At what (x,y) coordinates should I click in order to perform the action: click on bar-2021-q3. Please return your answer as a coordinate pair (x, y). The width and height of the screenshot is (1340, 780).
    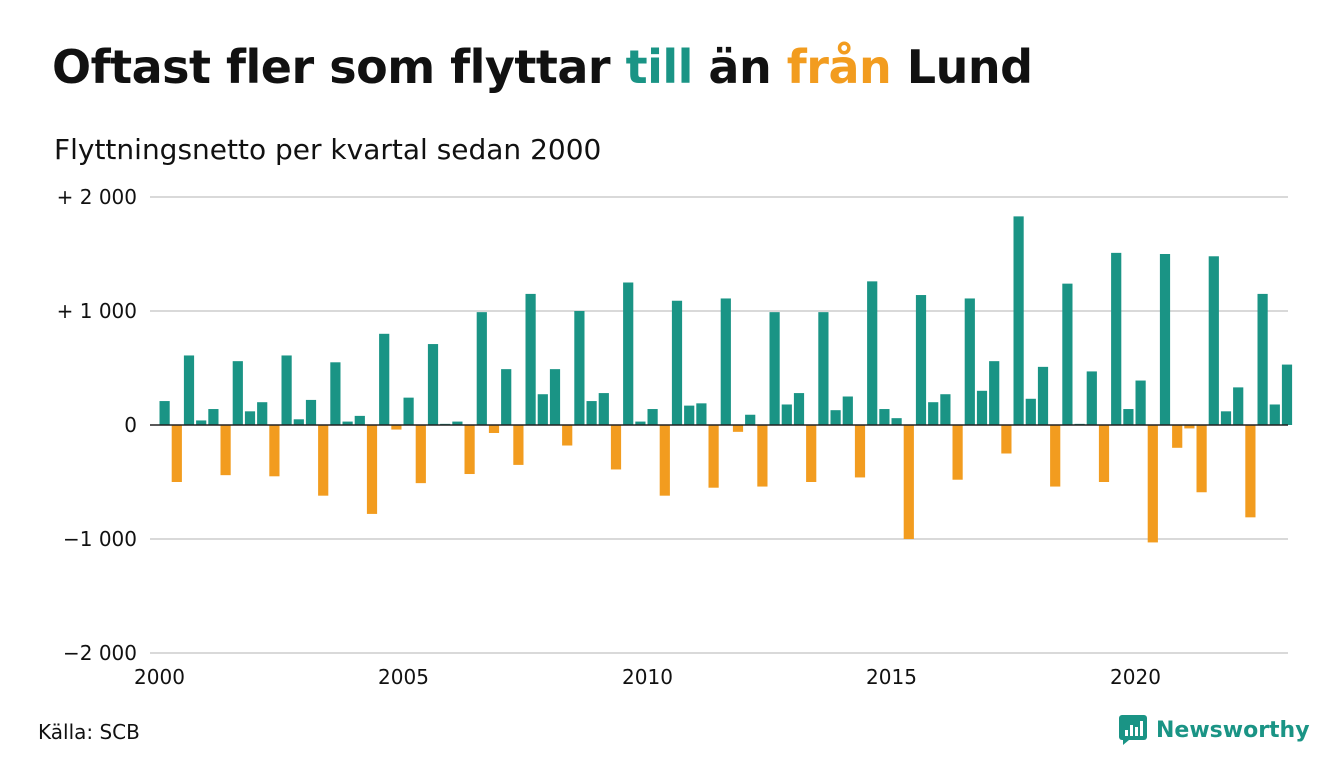
    Looking at the image, I should click on (1213, 340).